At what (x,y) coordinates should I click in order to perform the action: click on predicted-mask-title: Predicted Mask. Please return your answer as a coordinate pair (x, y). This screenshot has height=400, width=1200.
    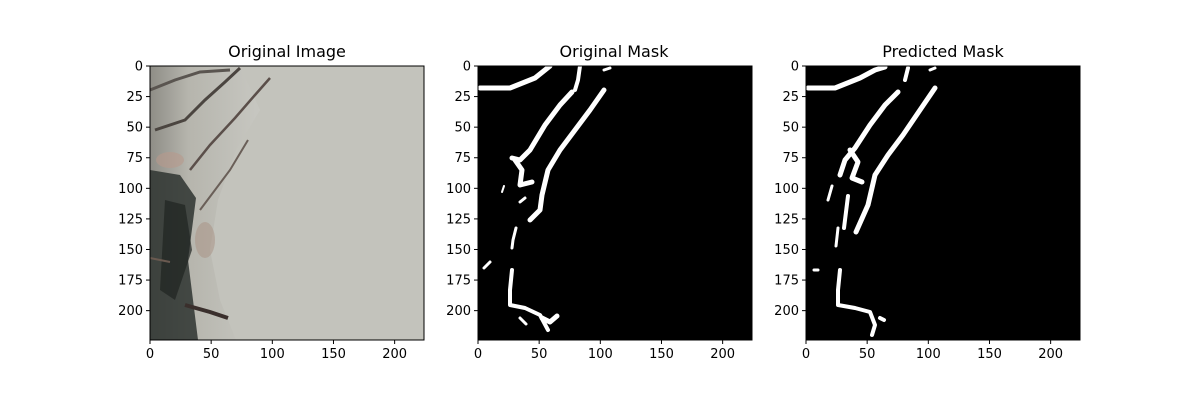
    Looking at the image, I should click on (943, 51).